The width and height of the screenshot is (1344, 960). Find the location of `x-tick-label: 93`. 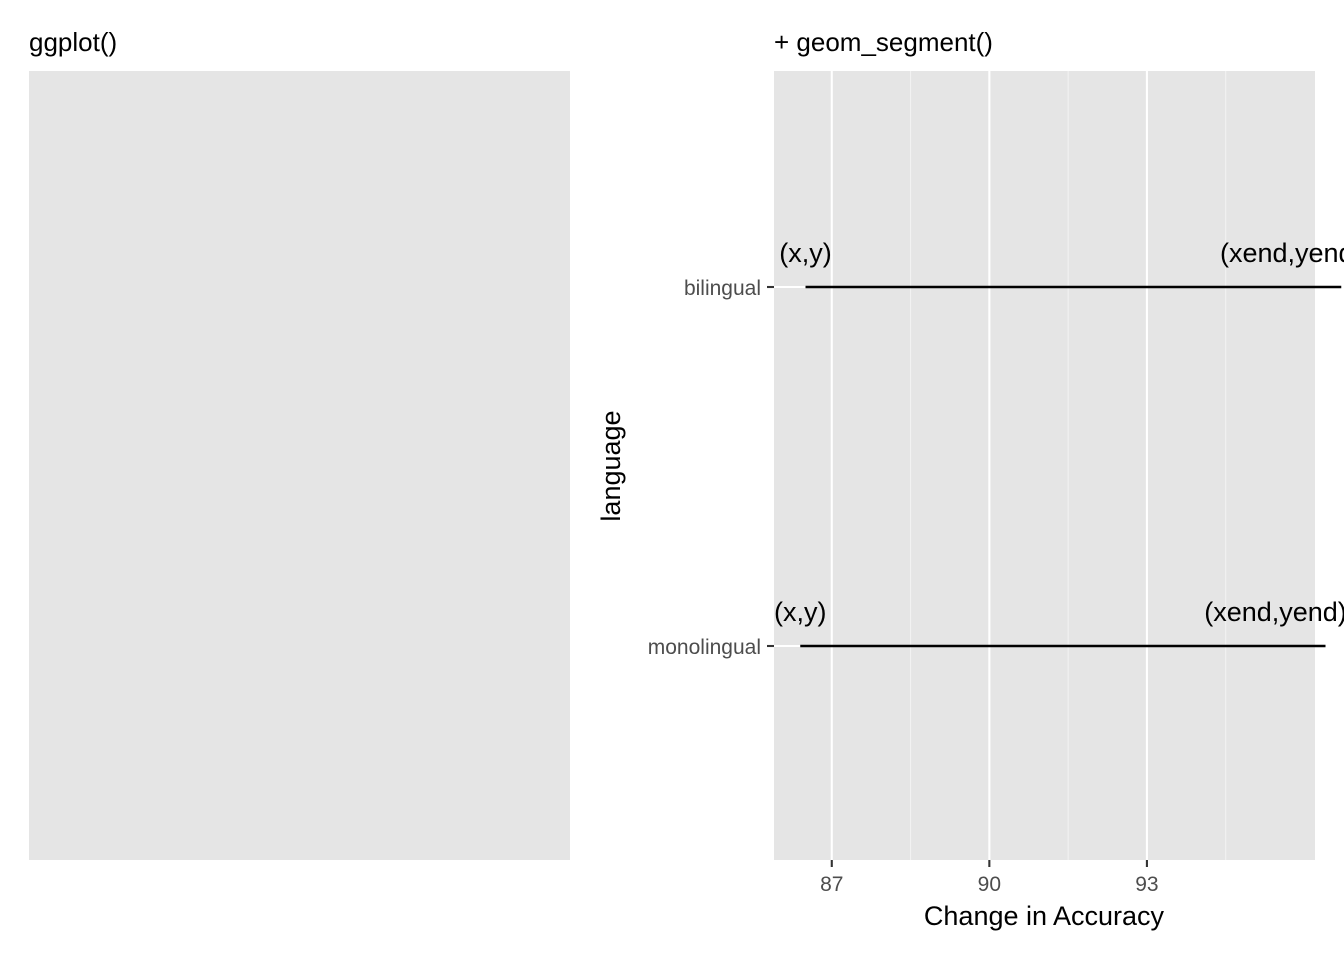

x-tick-label: 93 is located at coordinates (1146, 884).